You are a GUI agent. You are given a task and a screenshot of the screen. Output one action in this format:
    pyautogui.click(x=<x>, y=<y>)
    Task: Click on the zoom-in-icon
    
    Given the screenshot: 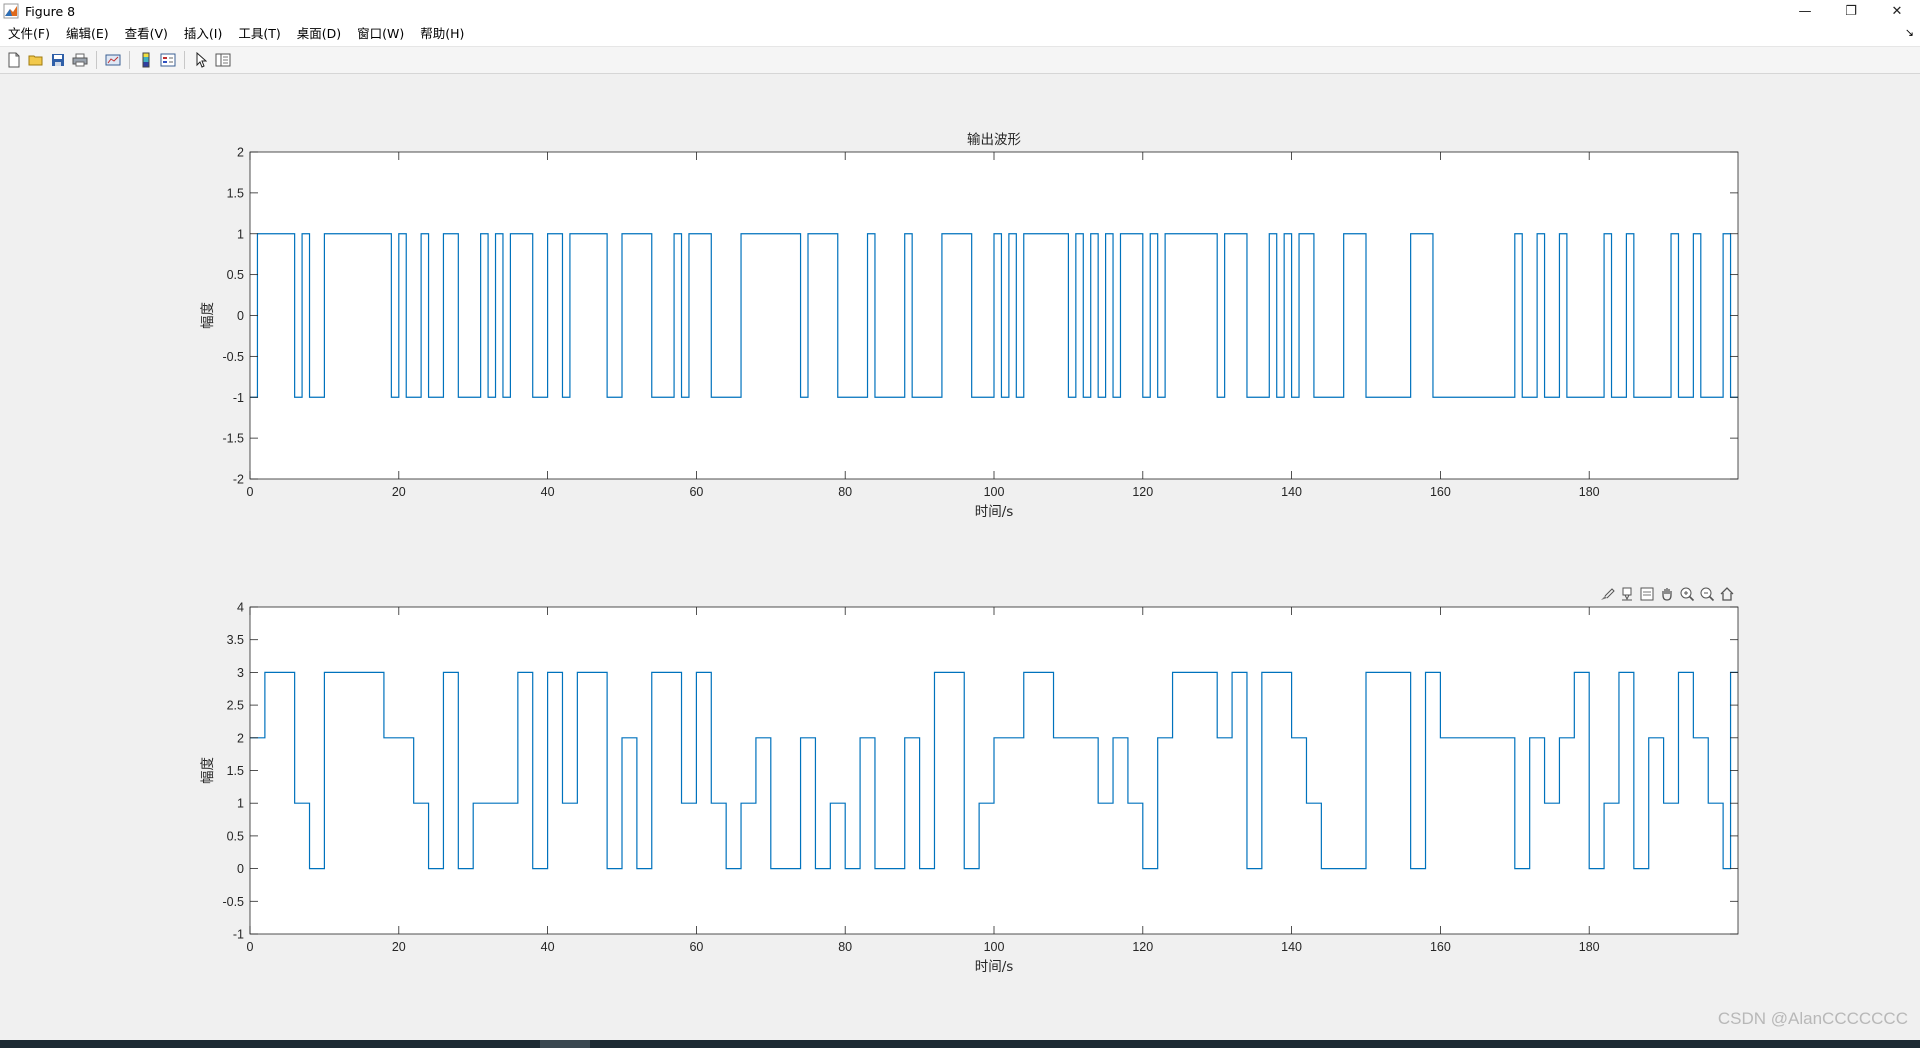 What is the action you would take?
    pyautogui.click(x=1686, y=593)
    